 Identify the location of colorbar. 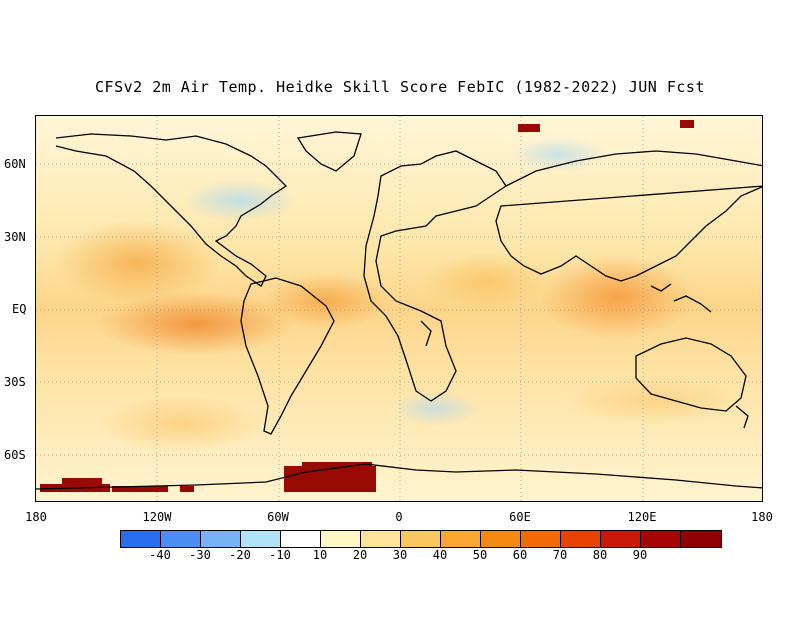
(421, 539).